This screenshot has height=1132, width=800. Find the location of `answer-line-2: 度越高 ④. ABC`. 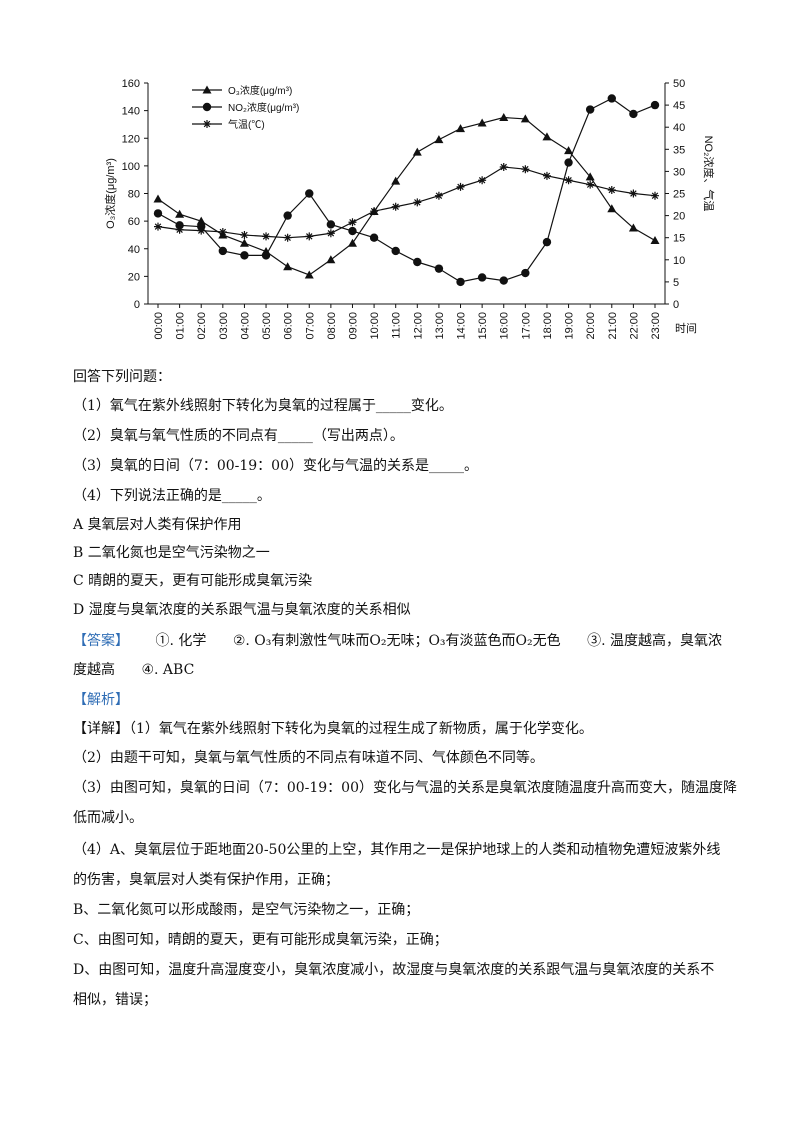

answer-line-2: 度越高 ④. ABC is located at coordinates (133, 670).